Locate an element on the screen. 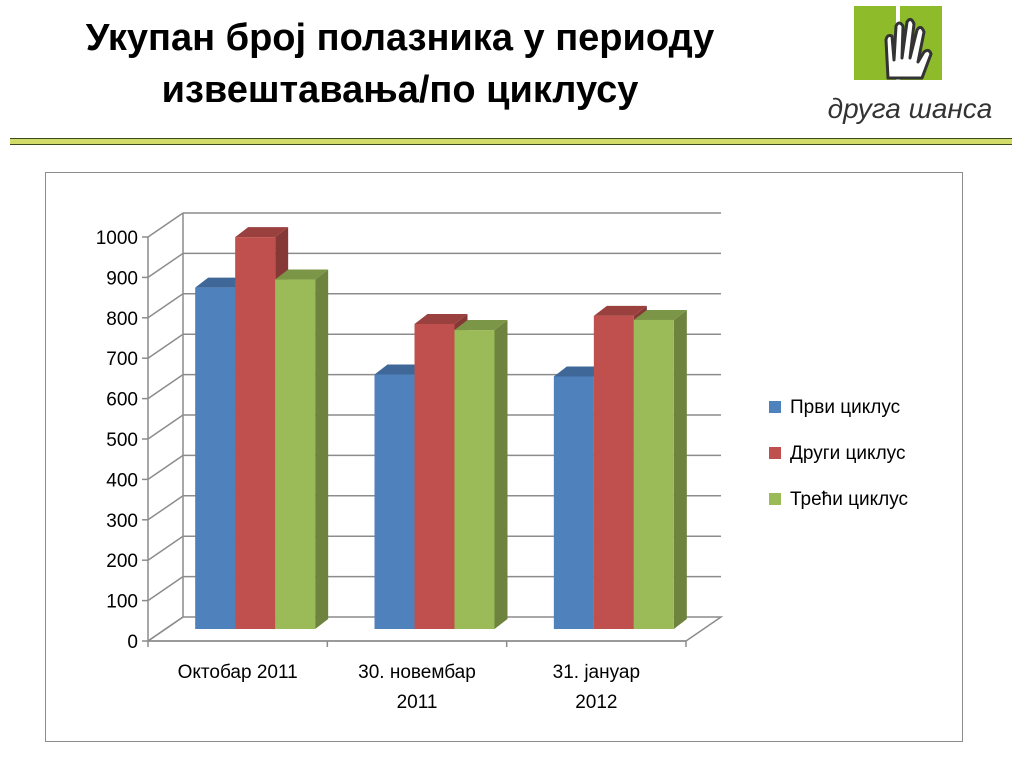 The image size is (1024, 768). druga-shansa-logo: друга шанса is located at coordinates (907, 70).